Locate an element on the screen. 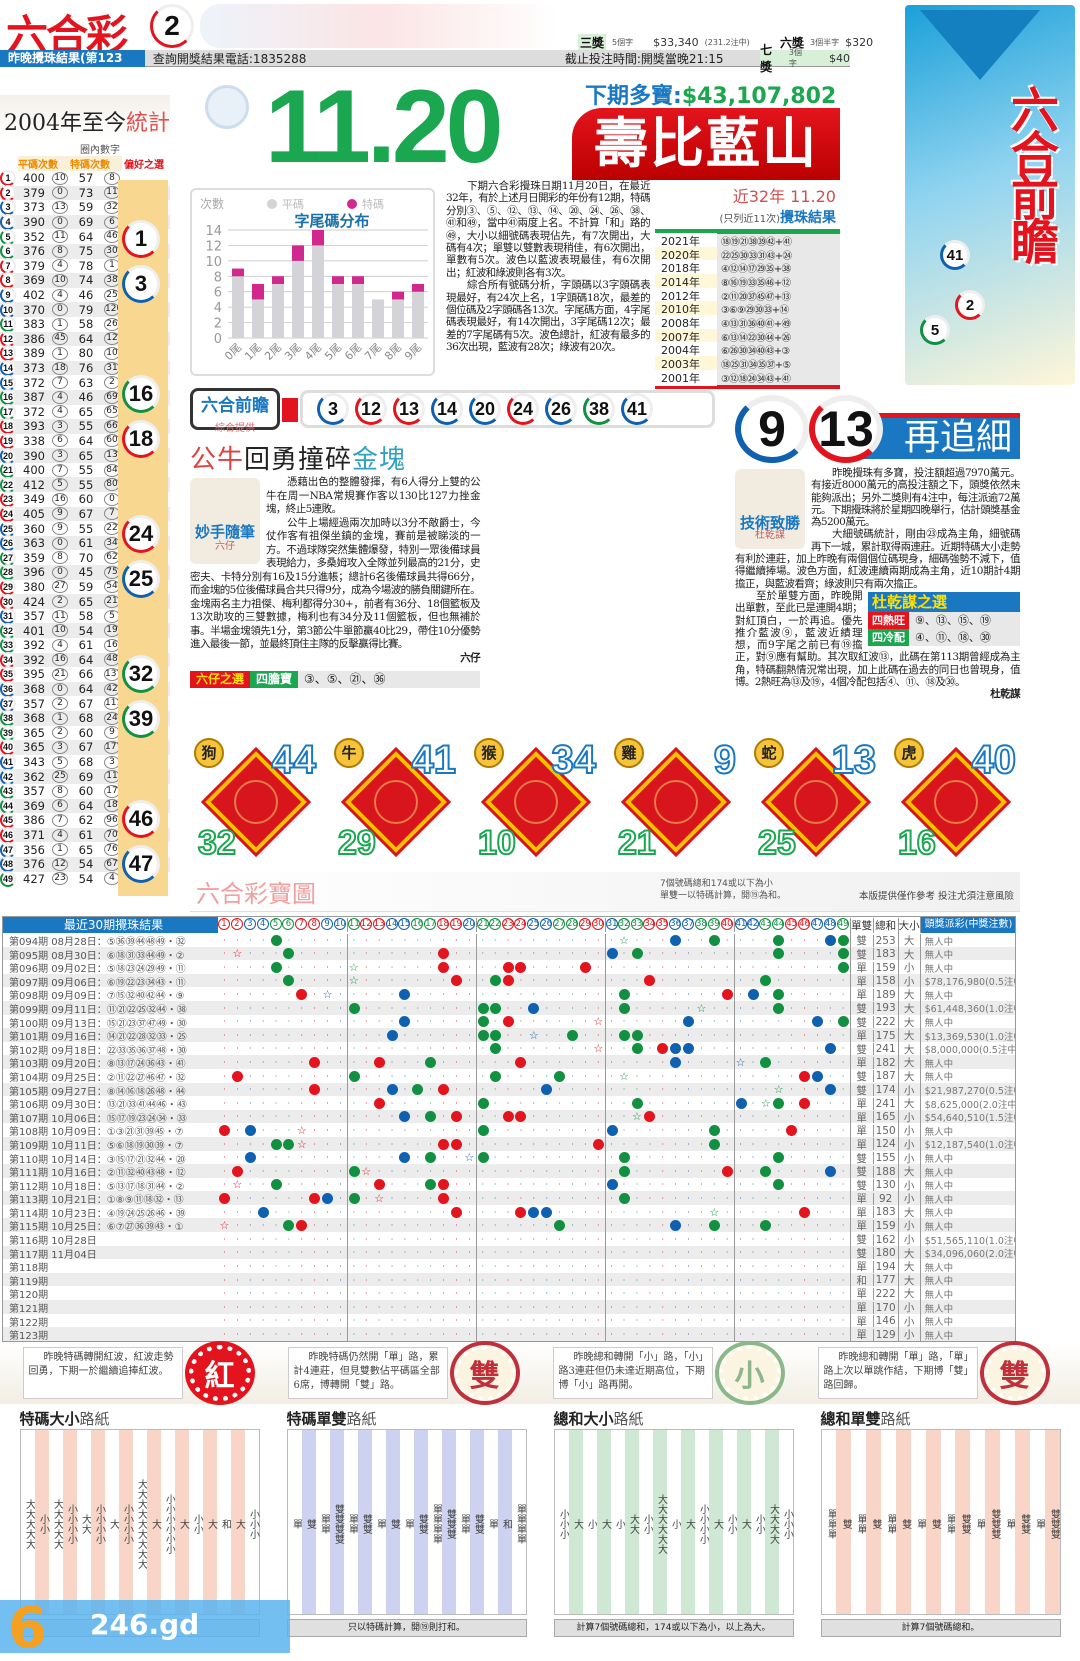  road-column: 單 is located at coordinates (920, 1523).